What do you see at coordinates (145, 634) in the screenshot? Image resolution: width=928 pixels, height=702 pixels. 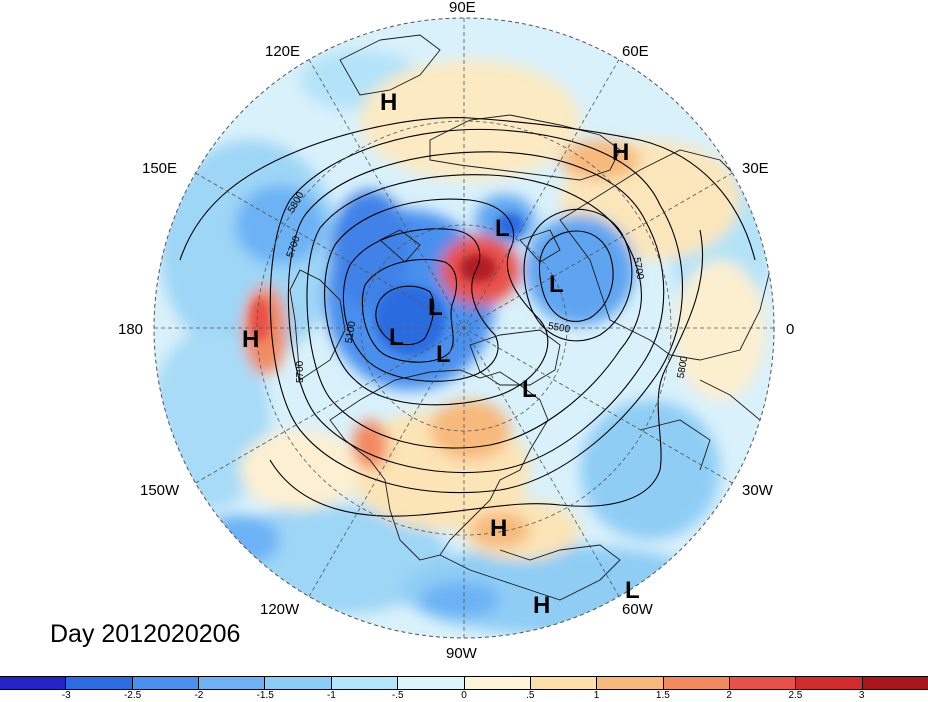 I see `date-label: Day 2012020206` at bounding box center [145, 634].